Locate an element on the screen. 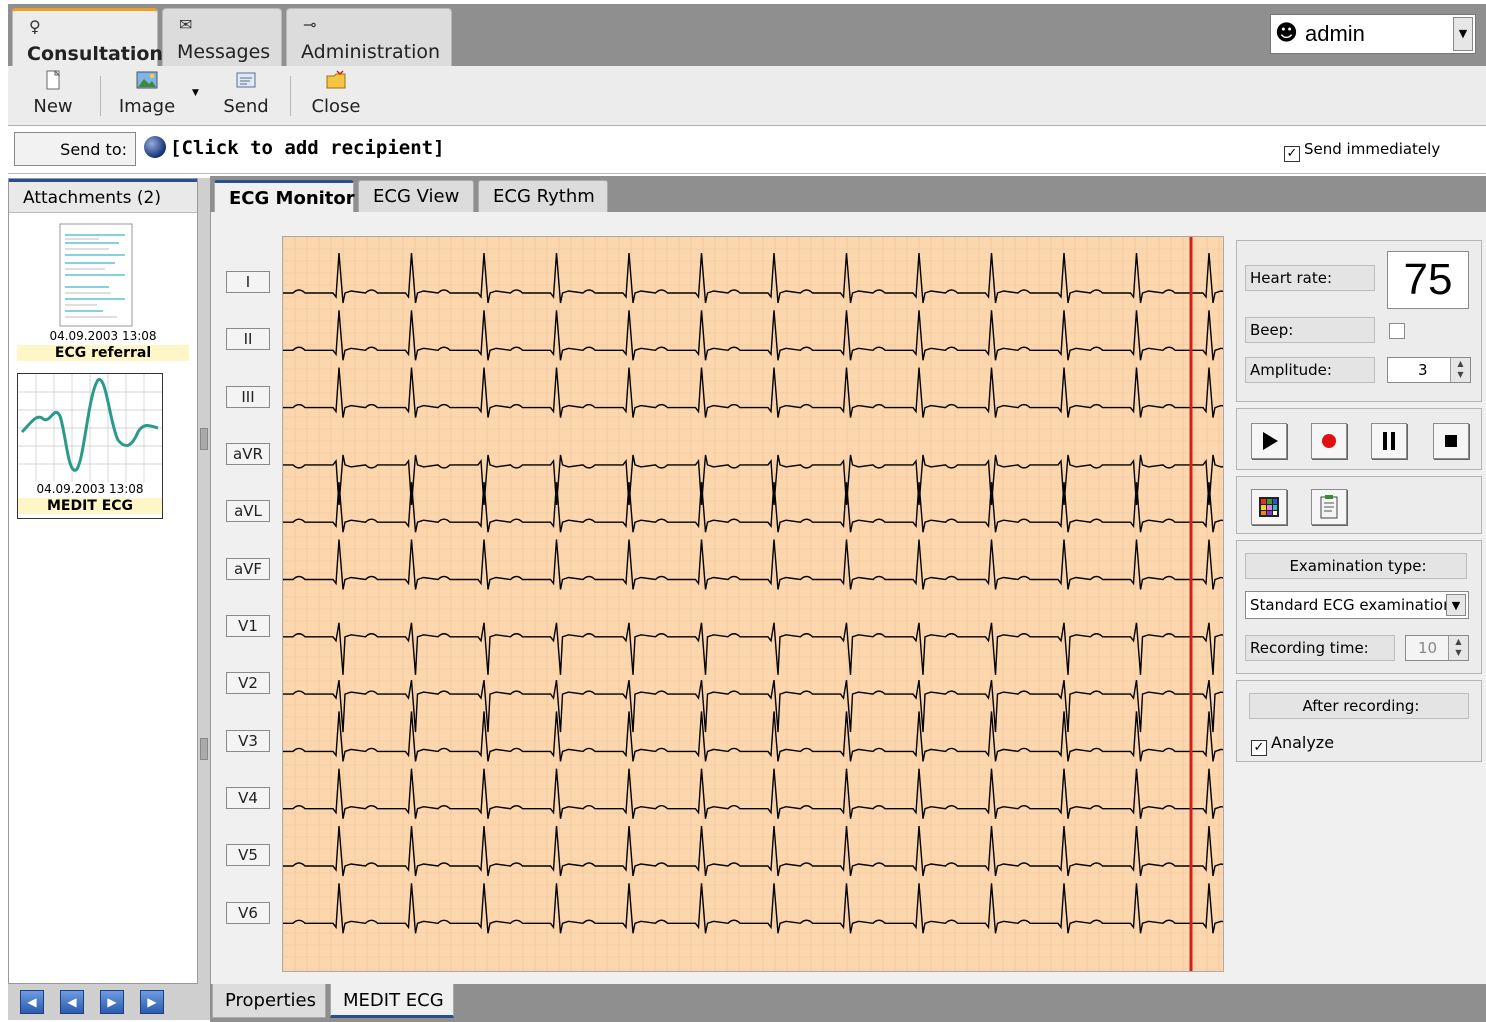 This screenshot has width=1486, height=1022. panel-splitter is located at coordinates (204, 599).